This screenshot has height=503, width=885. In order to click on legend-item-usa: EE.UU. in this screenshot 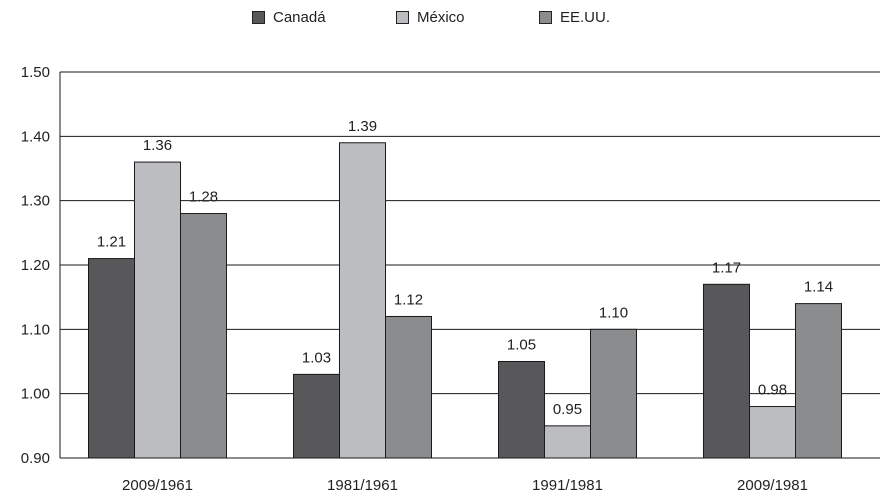, I will do `click(574, 17)`.